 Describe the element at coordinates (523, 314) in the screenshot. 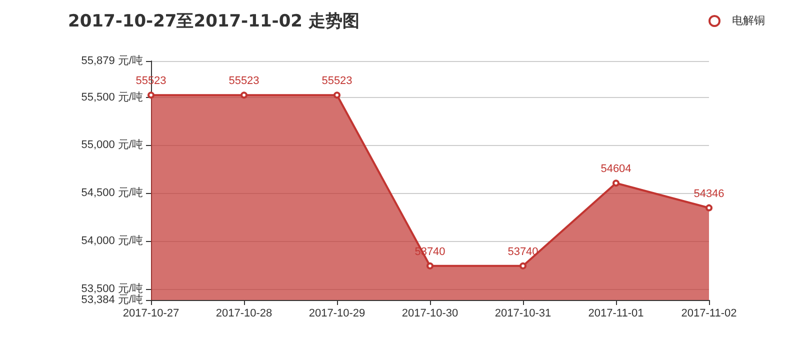

I see `x-tick-label: 2017-10-31` at that location.